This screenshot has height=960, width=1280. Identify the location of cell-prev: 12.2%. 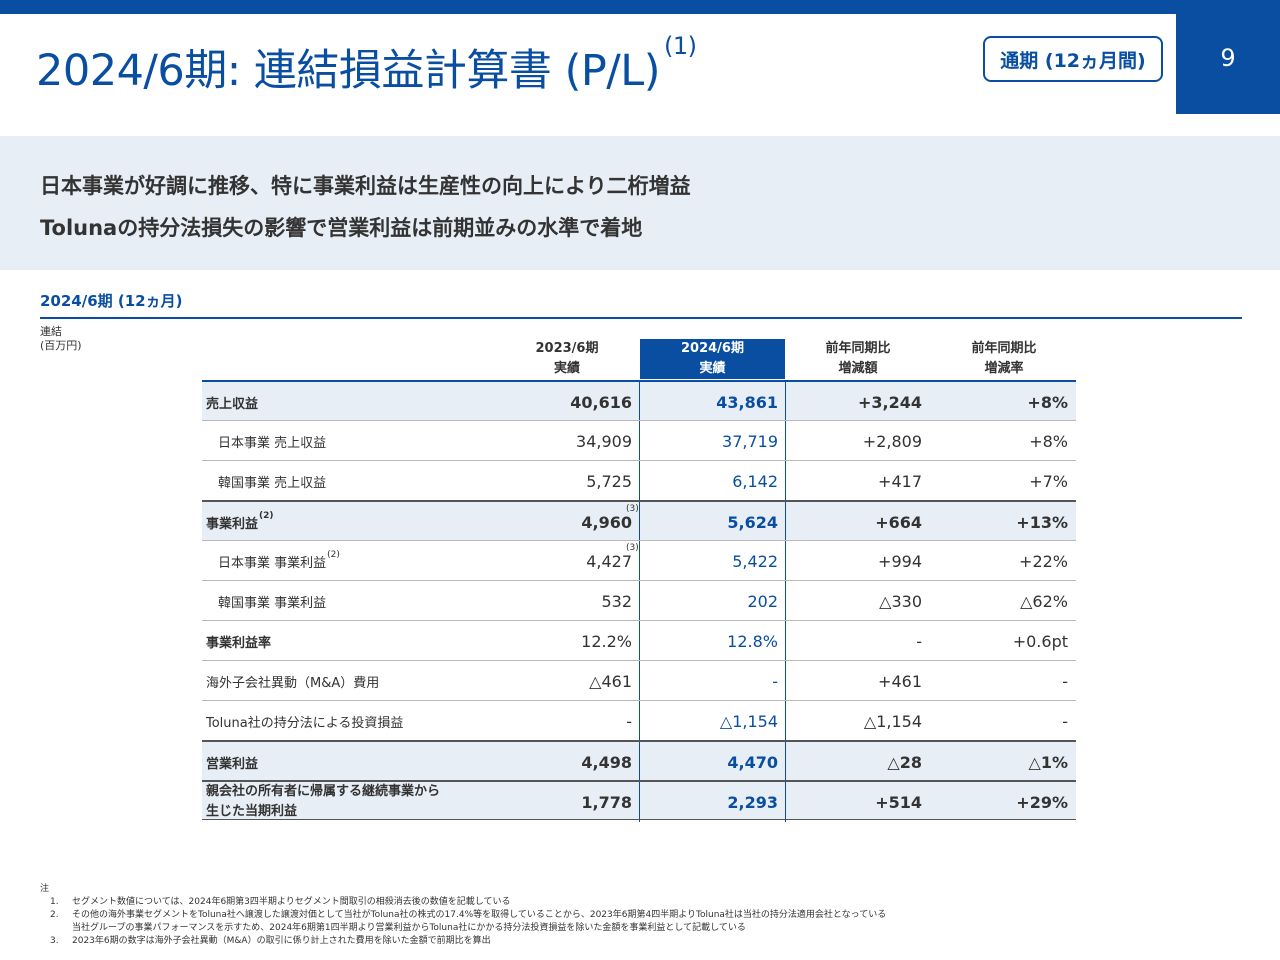
(606, 641).